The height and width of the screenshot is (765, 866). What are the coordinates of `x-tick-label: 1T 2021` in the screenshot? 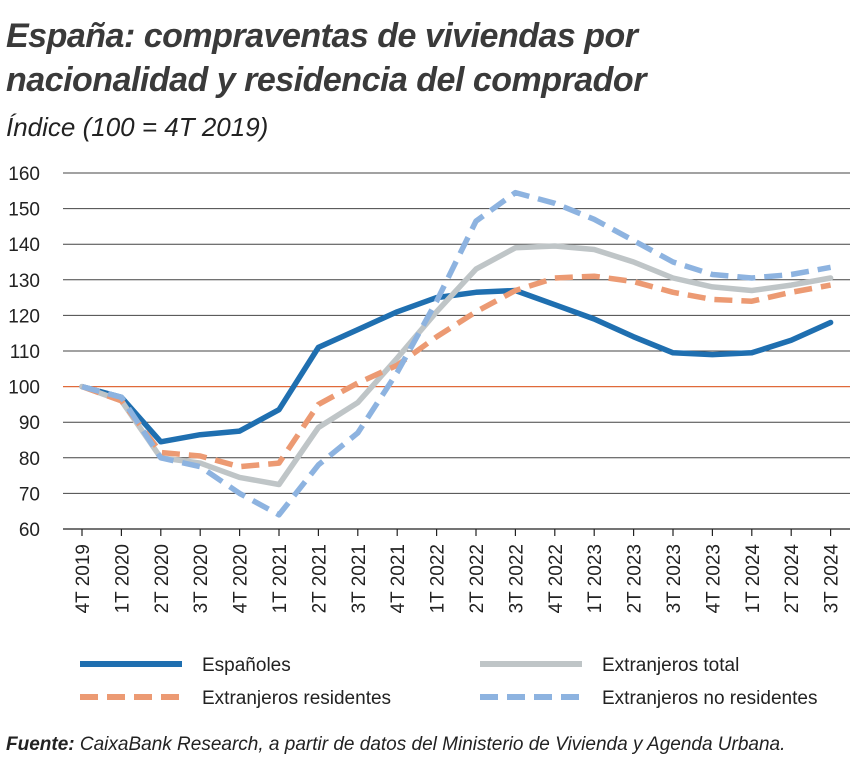 It's located at (280, 578).